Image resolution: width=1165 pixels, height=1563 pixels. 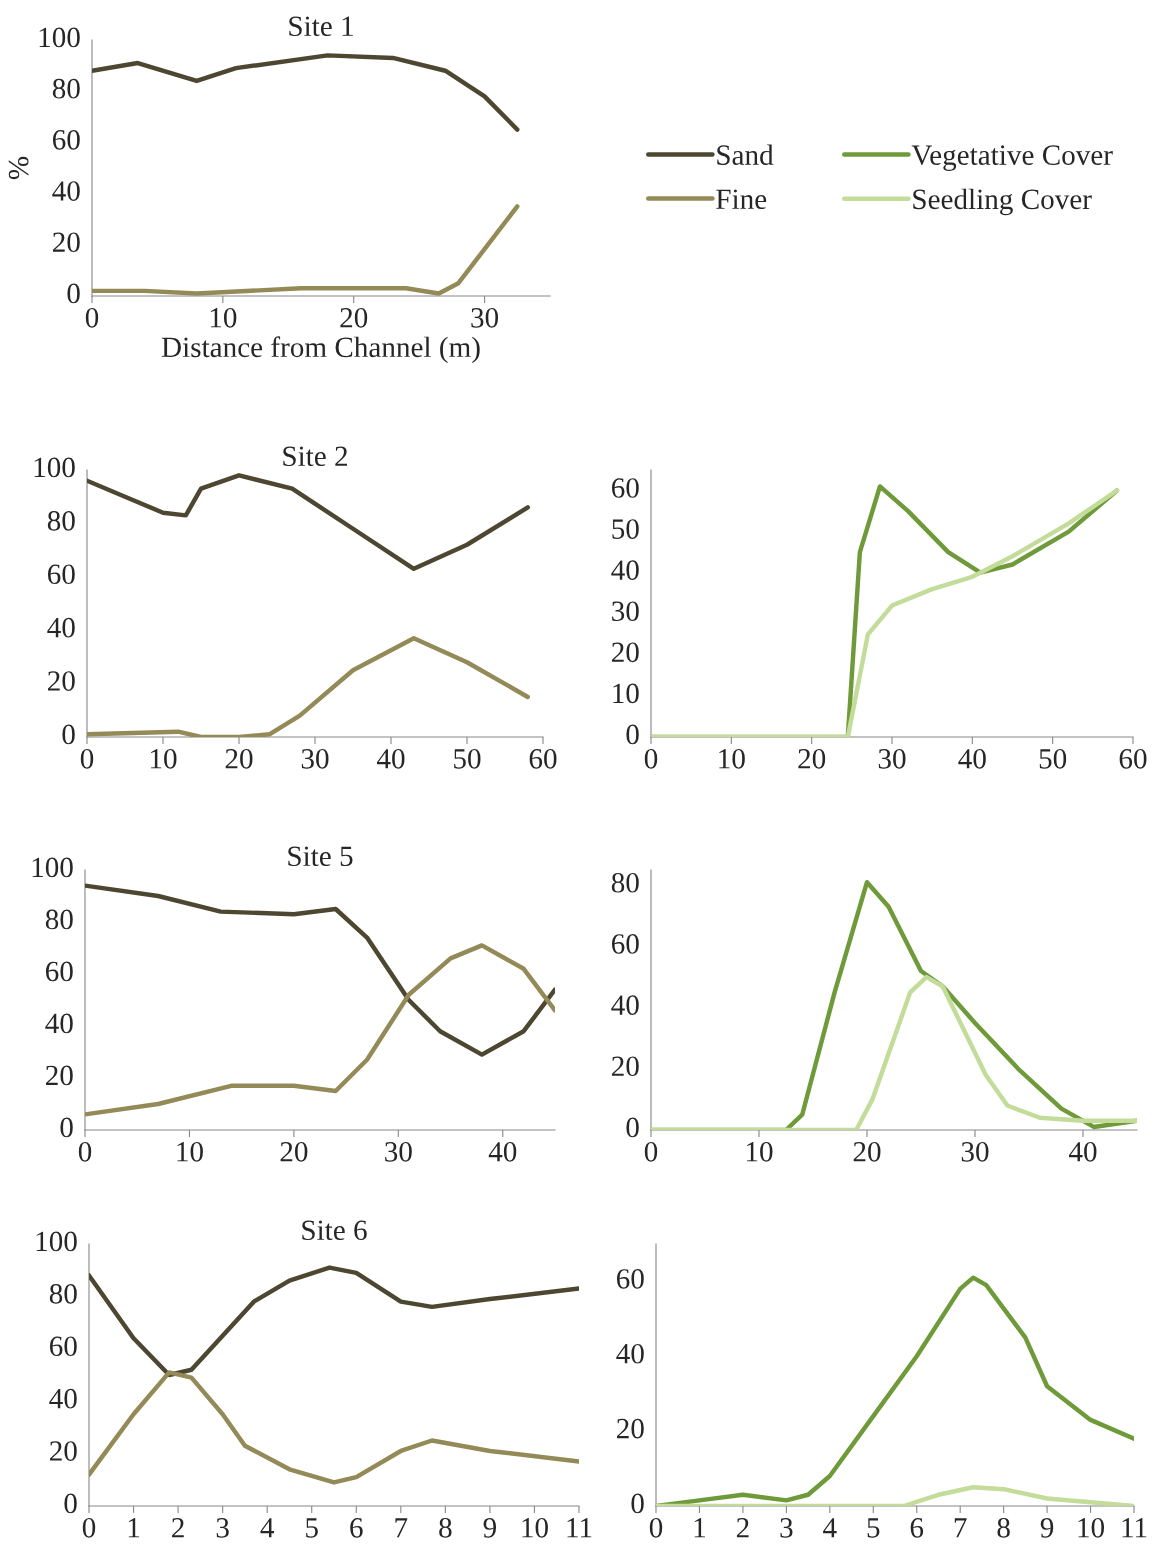 What do you see at coordinates (320, 350) in the screenshot?
I see `x-axis-title: Distance from Channel (m)` at bounding box center [320, 350].